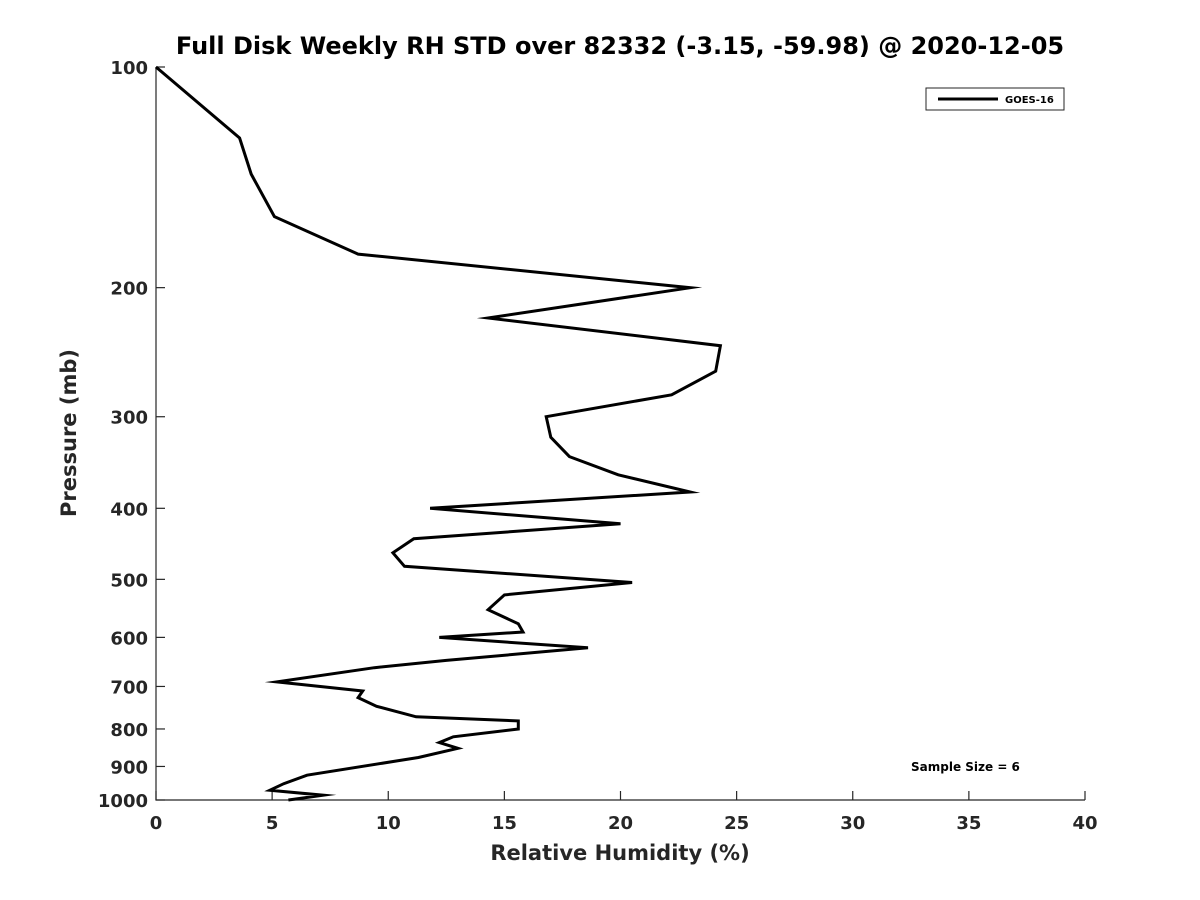  What do you see at coordinates (388, 823) in the screenshot?
I see `x-tick-label: 10` at bounding box center [388, 823].